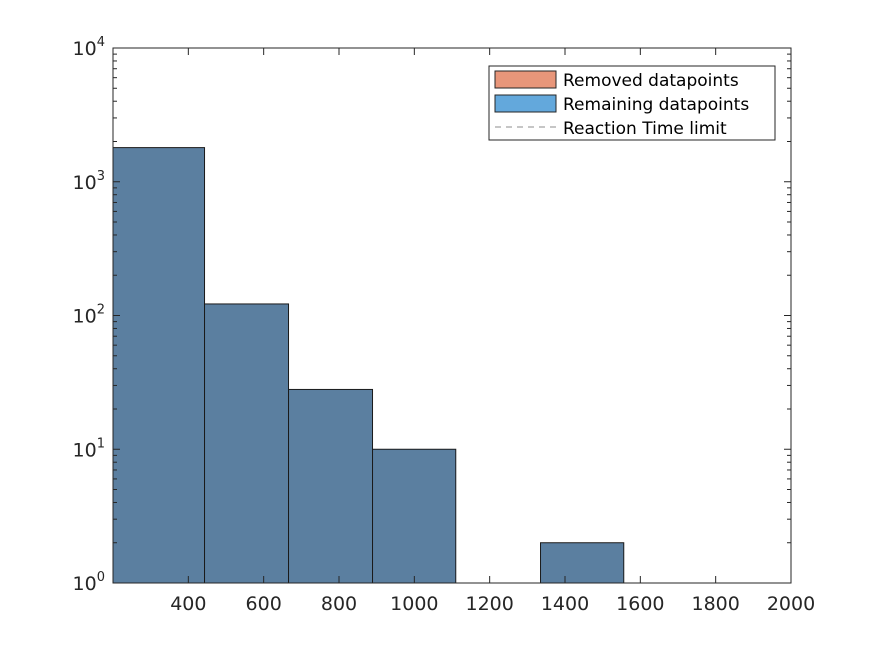 This screenshot has height=655, width=874. I want to click on y-tick-label: 10⁴, so click(89, 47).